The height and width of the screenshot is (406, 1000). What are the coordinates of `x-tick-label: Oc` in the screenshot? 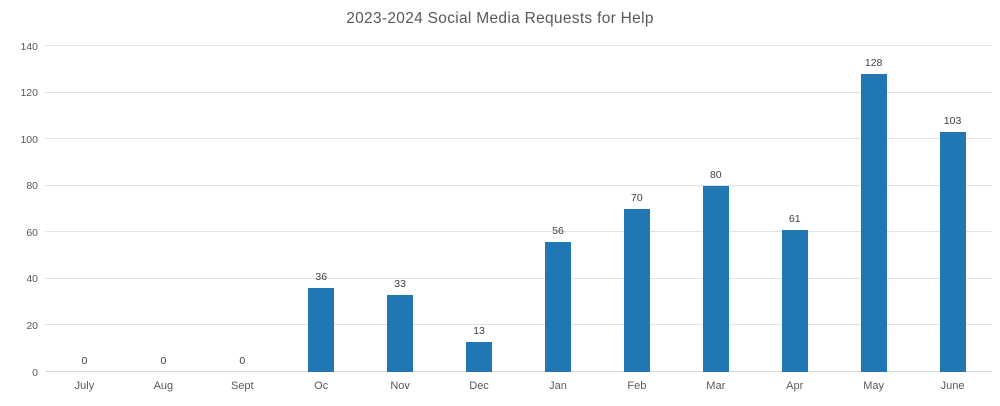 It's located at (321, 386).